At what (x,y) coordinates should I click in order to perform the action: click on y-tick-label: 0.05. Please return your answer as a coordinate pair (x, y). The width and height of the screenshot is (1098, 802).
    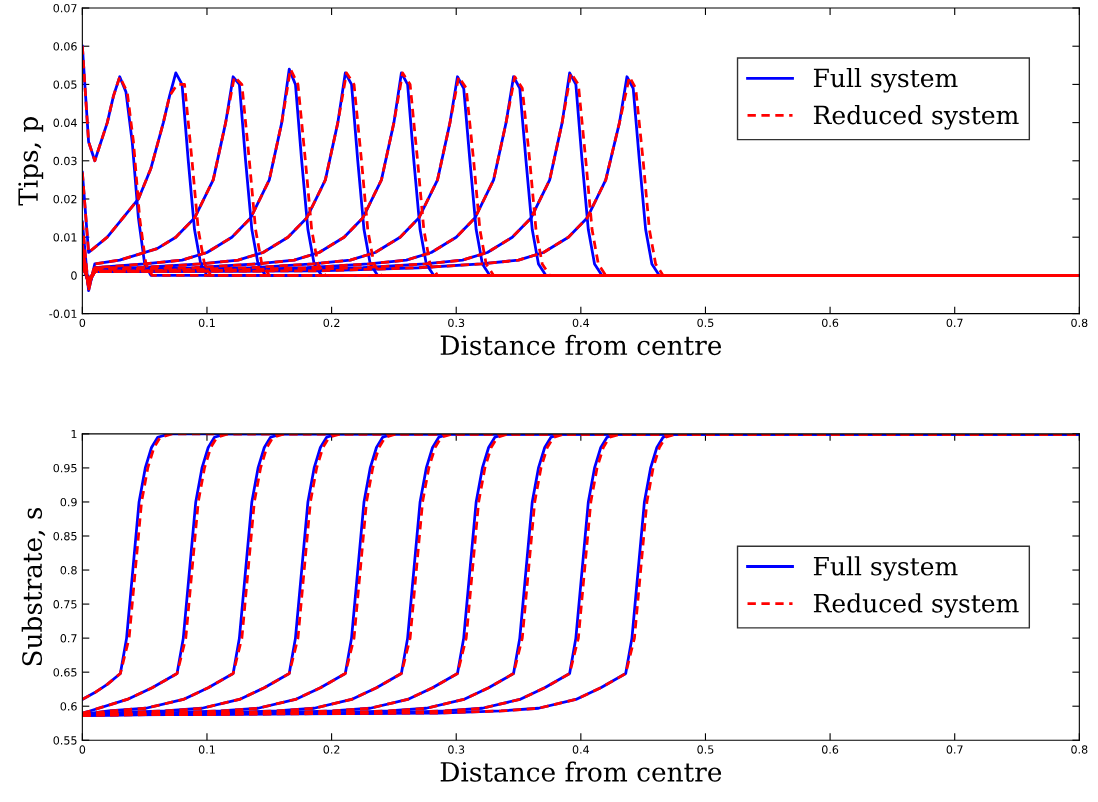
    Looking at the image, I should click on (65, 84).